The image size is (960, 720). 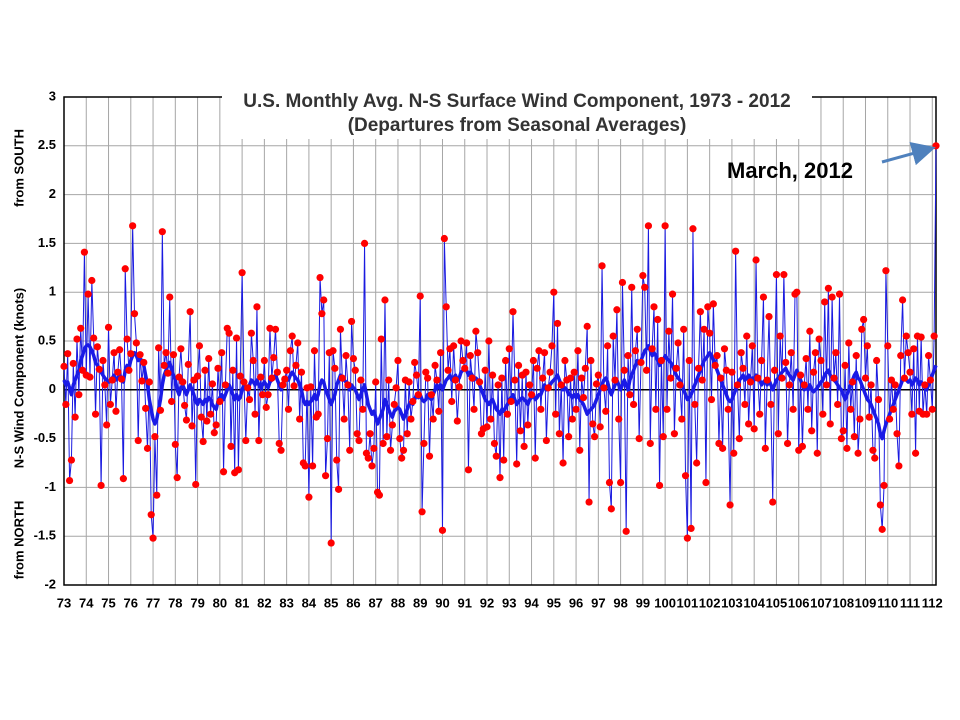 I want to click on x-tick-label: 90, so click(x=442, y=602).